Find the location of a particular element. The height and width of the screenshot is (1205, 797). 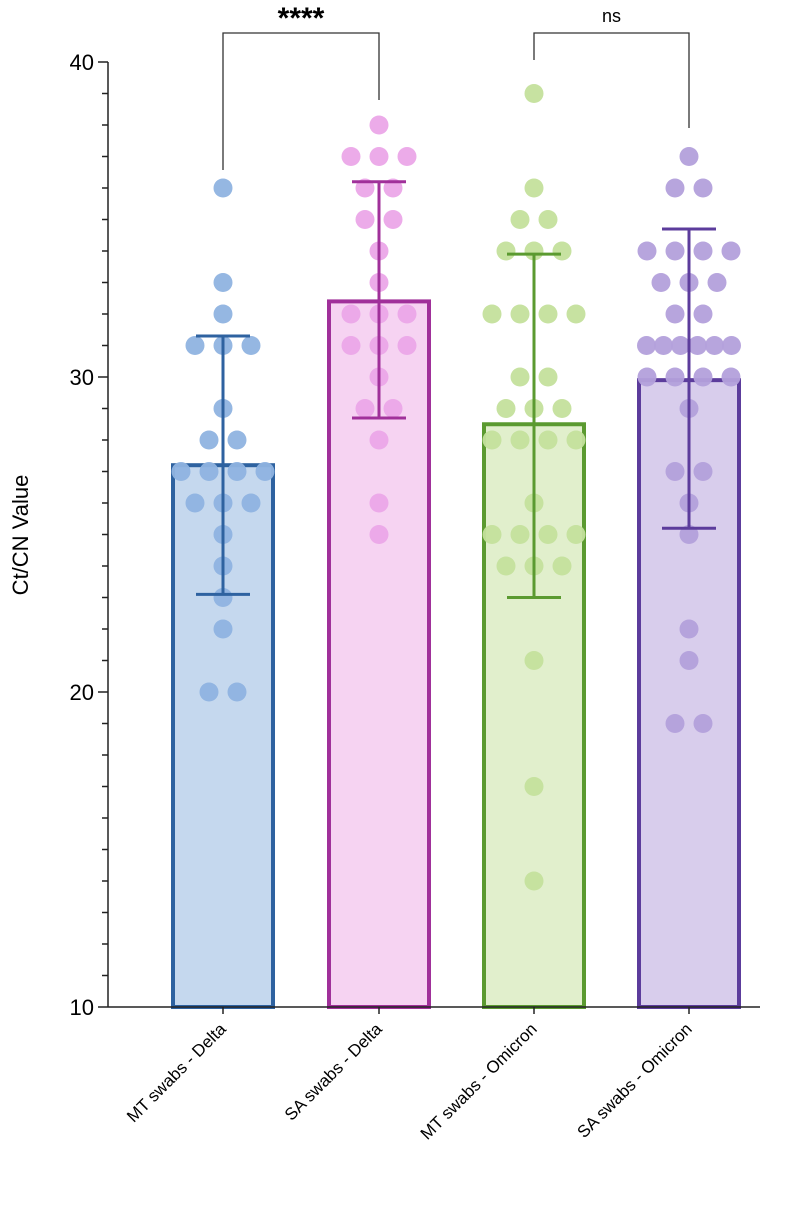

x-tick-label: MT swabs - Omicron is located at coordinates (479, 1081).